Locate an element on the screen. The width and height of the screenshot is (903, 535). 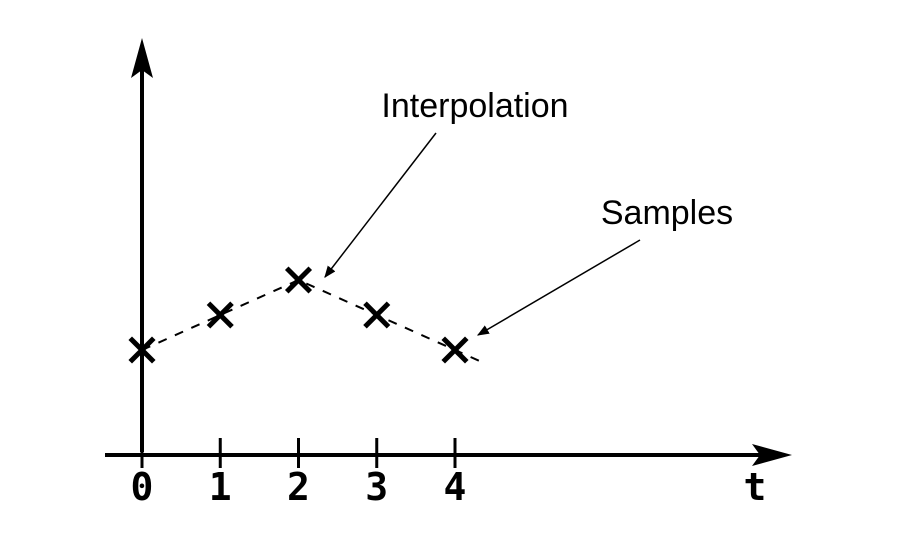
x-tick-label: 4 is located at coordinates (455, 487).